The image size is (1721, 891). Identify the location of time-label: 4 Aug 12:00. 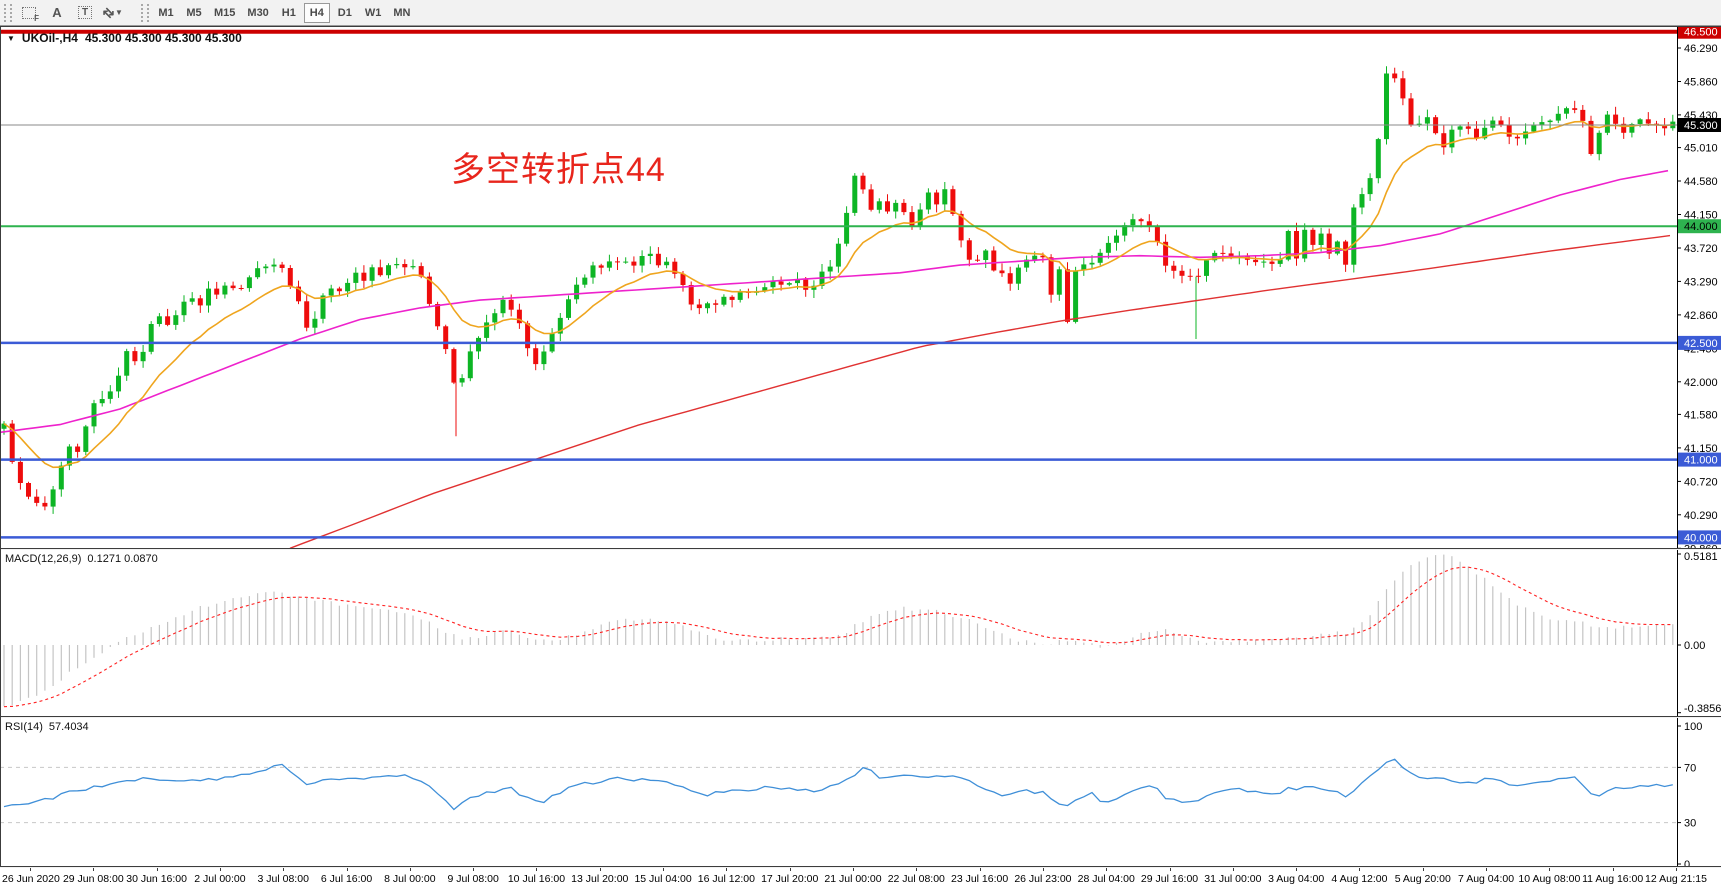
(1359, 879).